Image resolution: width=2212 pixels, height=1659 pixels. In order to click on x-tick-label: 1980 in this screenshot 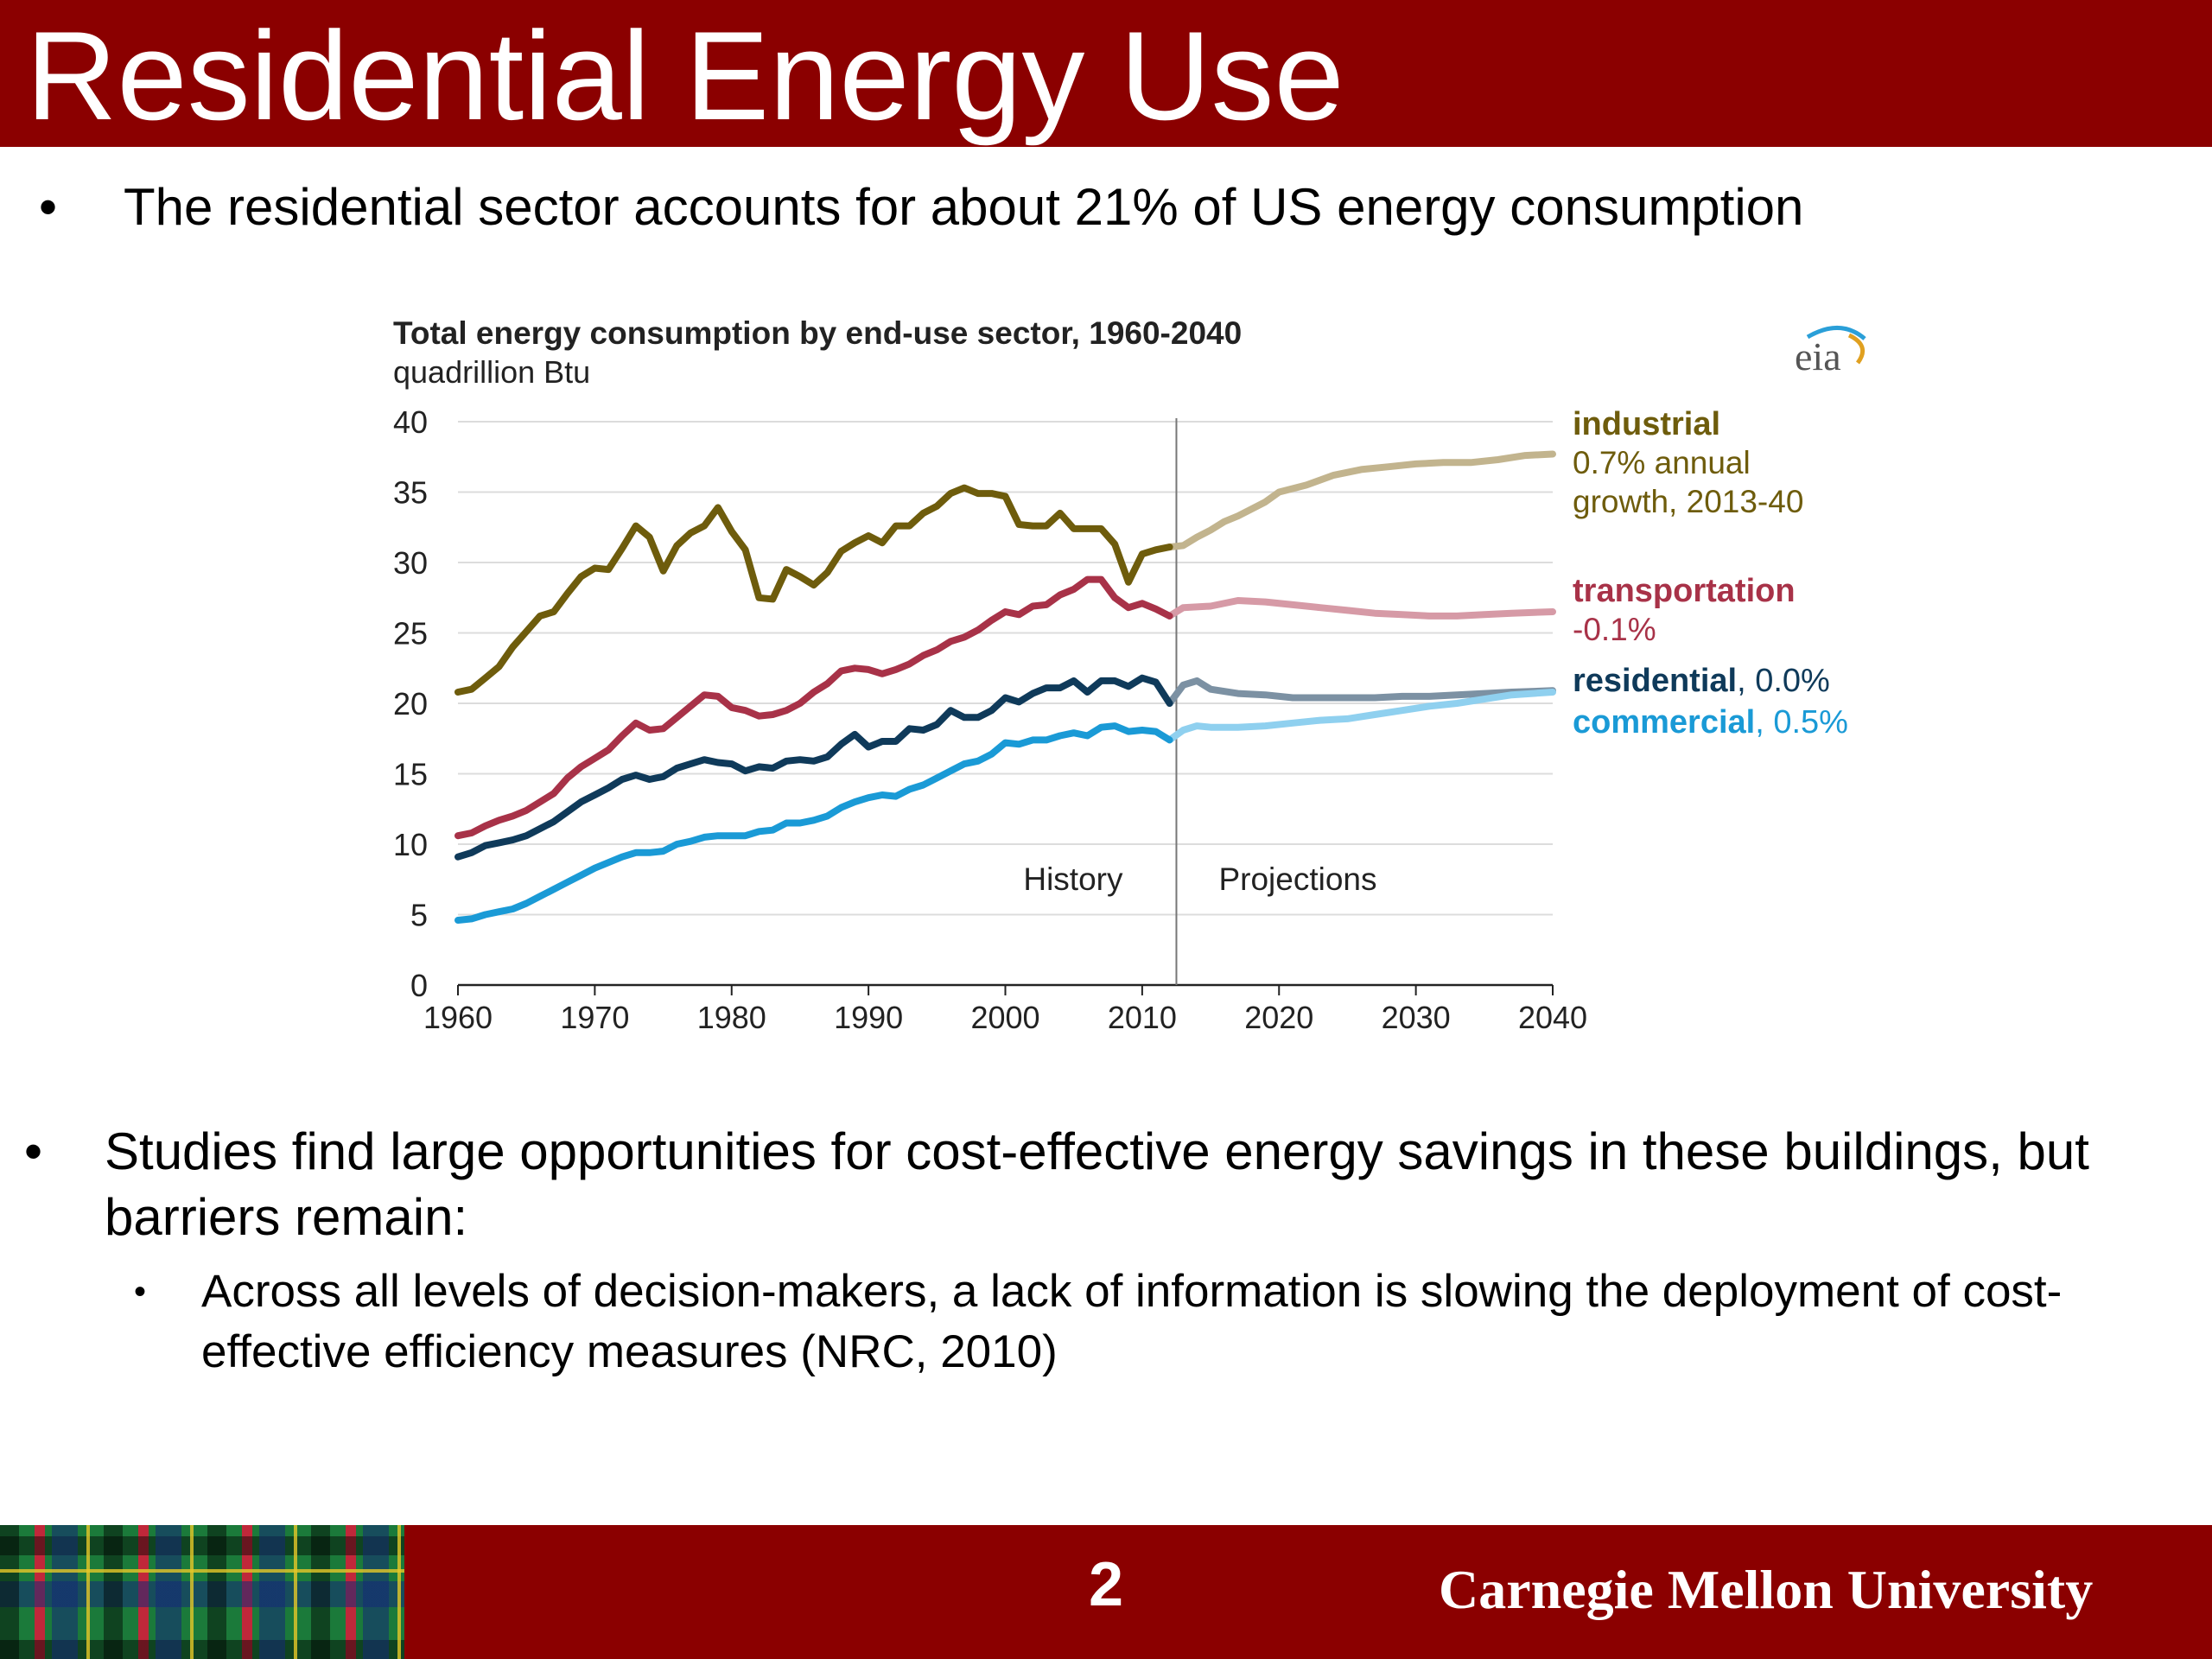, I will do `click(731, 1017)`.